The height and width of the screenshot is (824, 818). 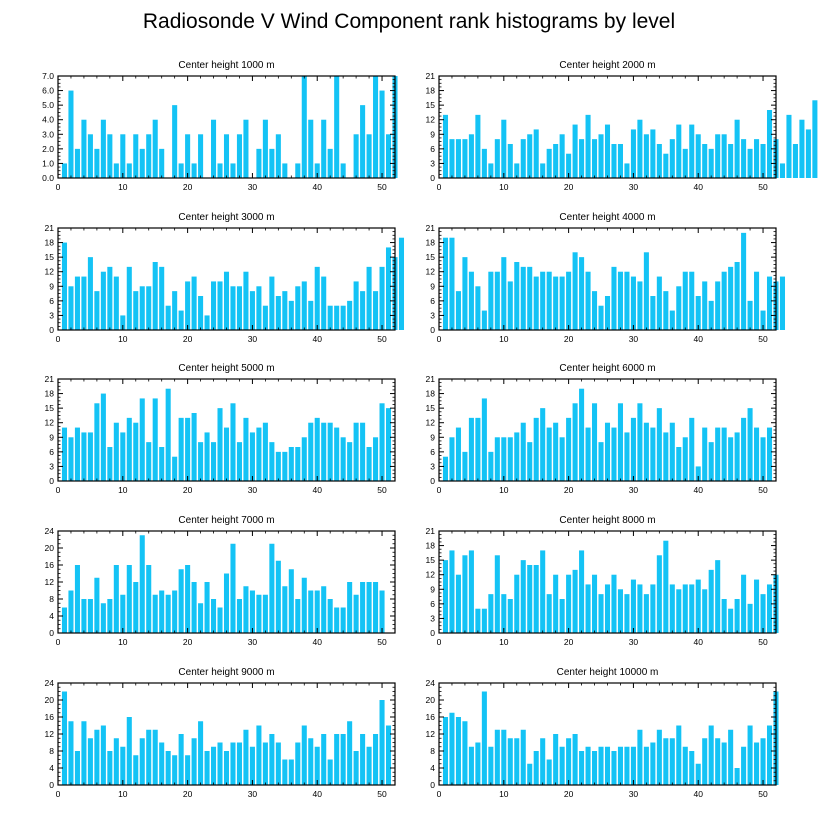 I want to click on x-tick-label: 40, so click(x=698, y=339).